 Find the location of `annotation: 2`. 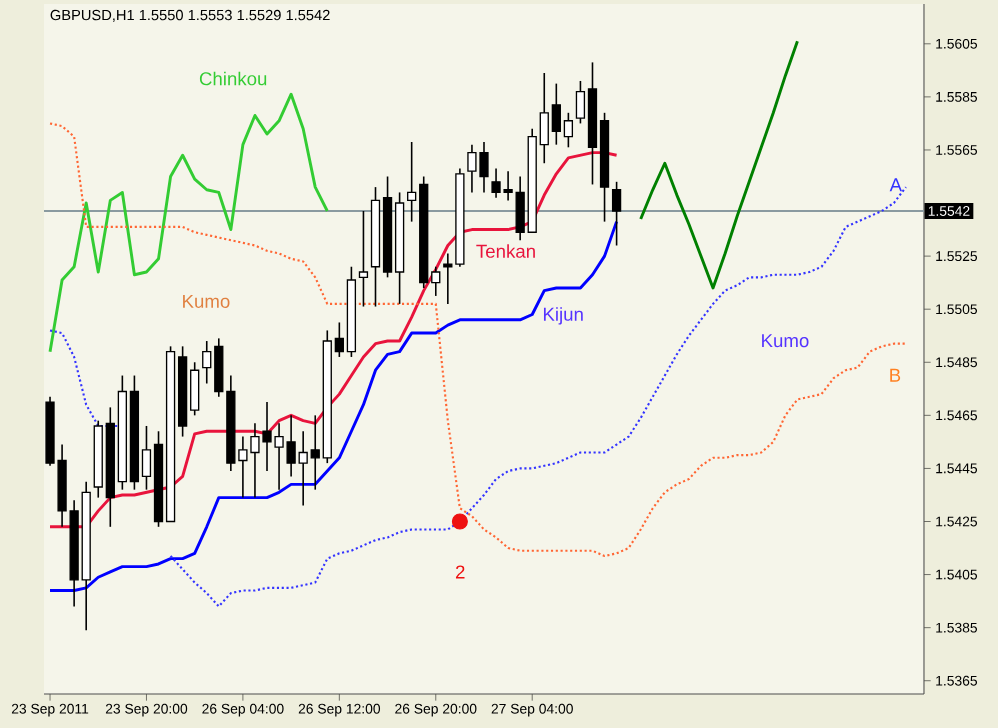

annotation: 2 is located at coordinates (460, 572).